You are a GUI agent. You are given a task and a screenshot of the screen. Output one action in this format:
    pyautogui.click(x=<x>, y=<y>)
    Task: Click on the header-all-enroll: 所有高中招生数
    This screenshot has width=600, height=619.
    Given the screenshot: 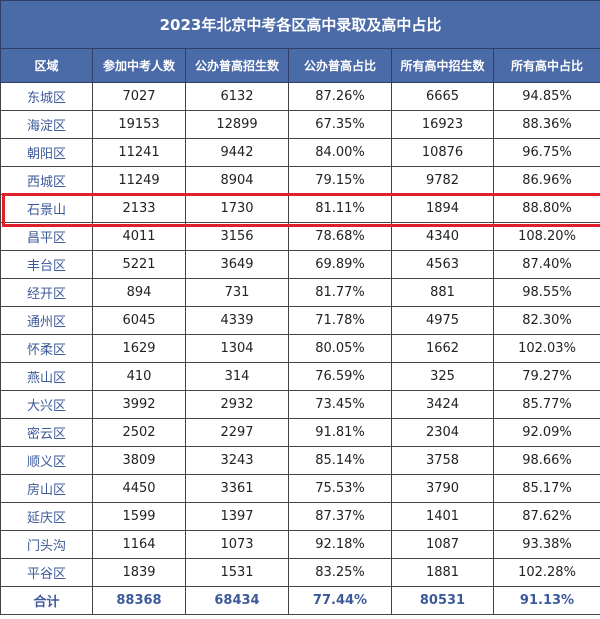 What is the action you would take?
    pyautogui.click(x=442, y=65)
    